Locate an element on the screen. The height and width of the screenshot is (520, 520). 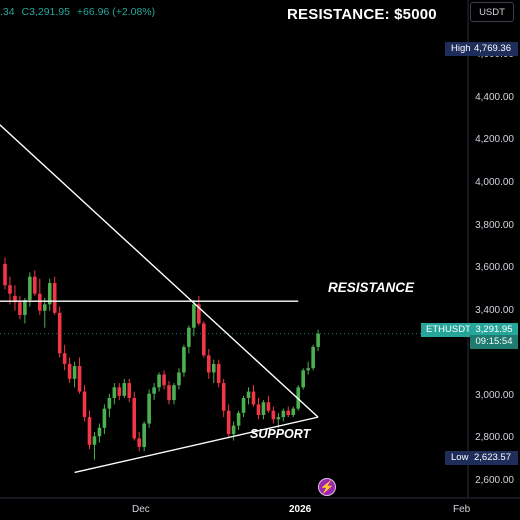
ohlc-legend: .34 C3,291.95 +66.96 (+2.08%) is located at coordinates (79, 12).